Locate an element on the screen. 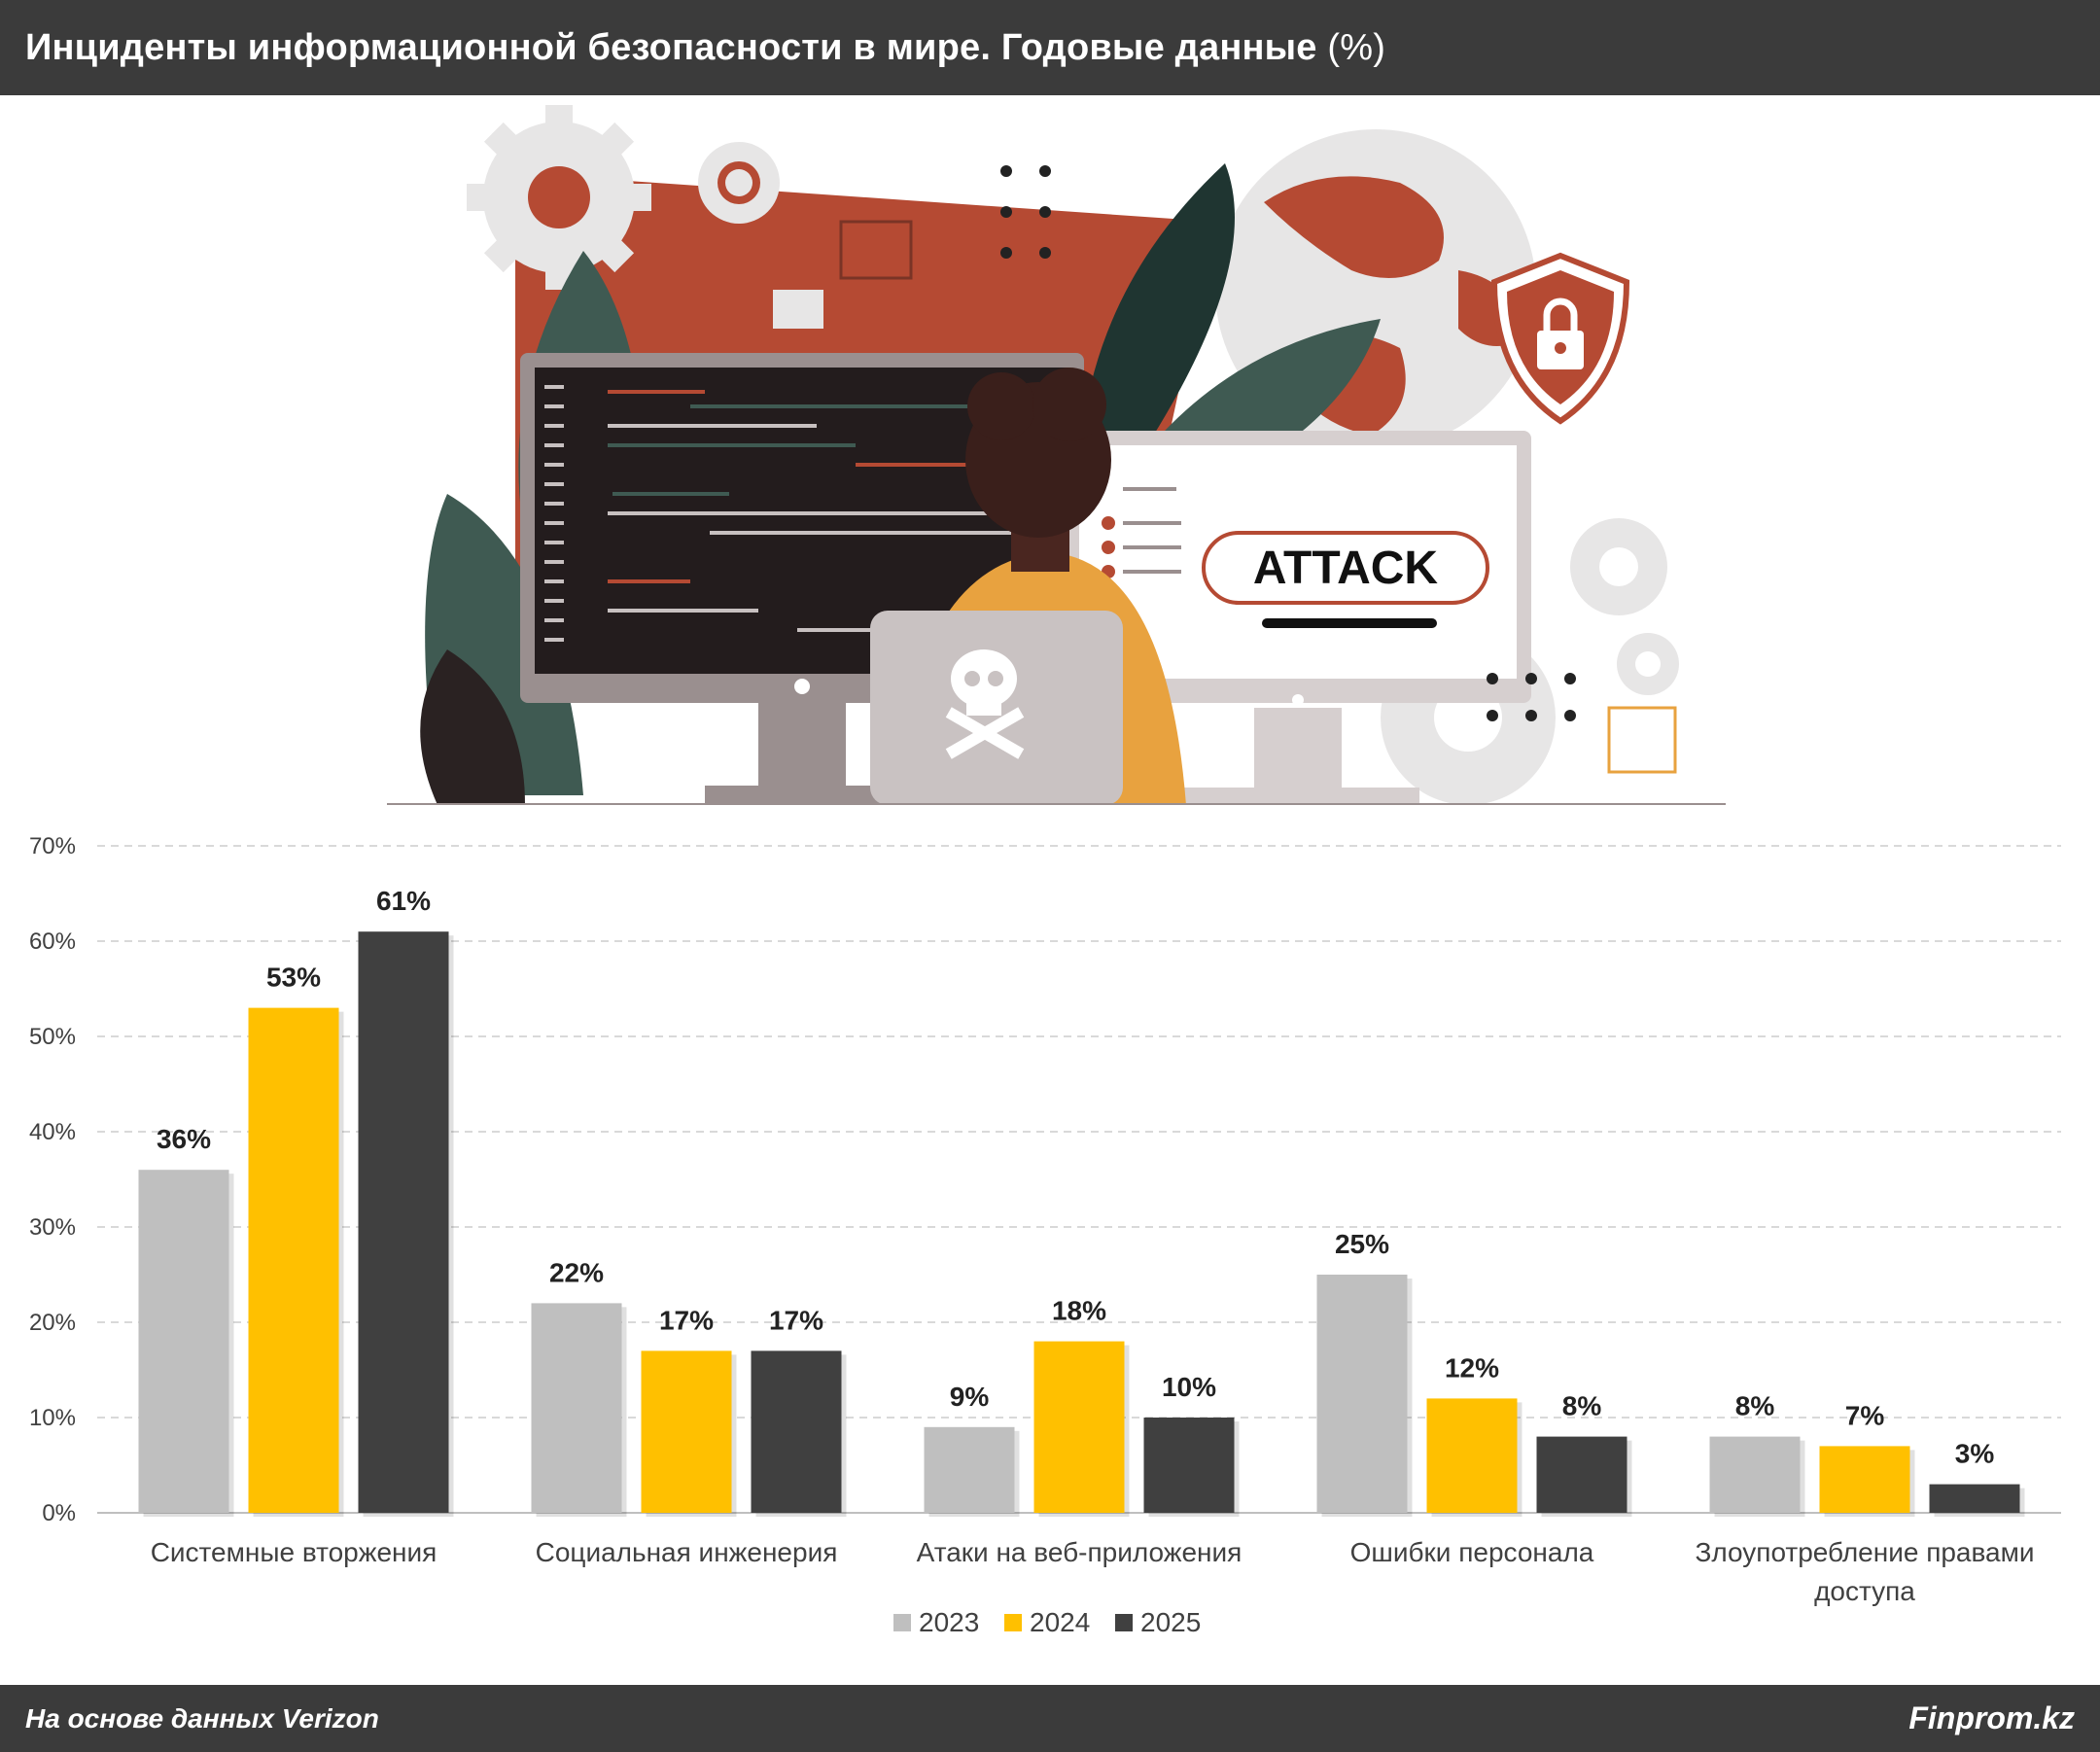 Image resolution: width=2100 pixels, height=1752 pixels. value-label: 12% is located at coordinates (1472, 1367).